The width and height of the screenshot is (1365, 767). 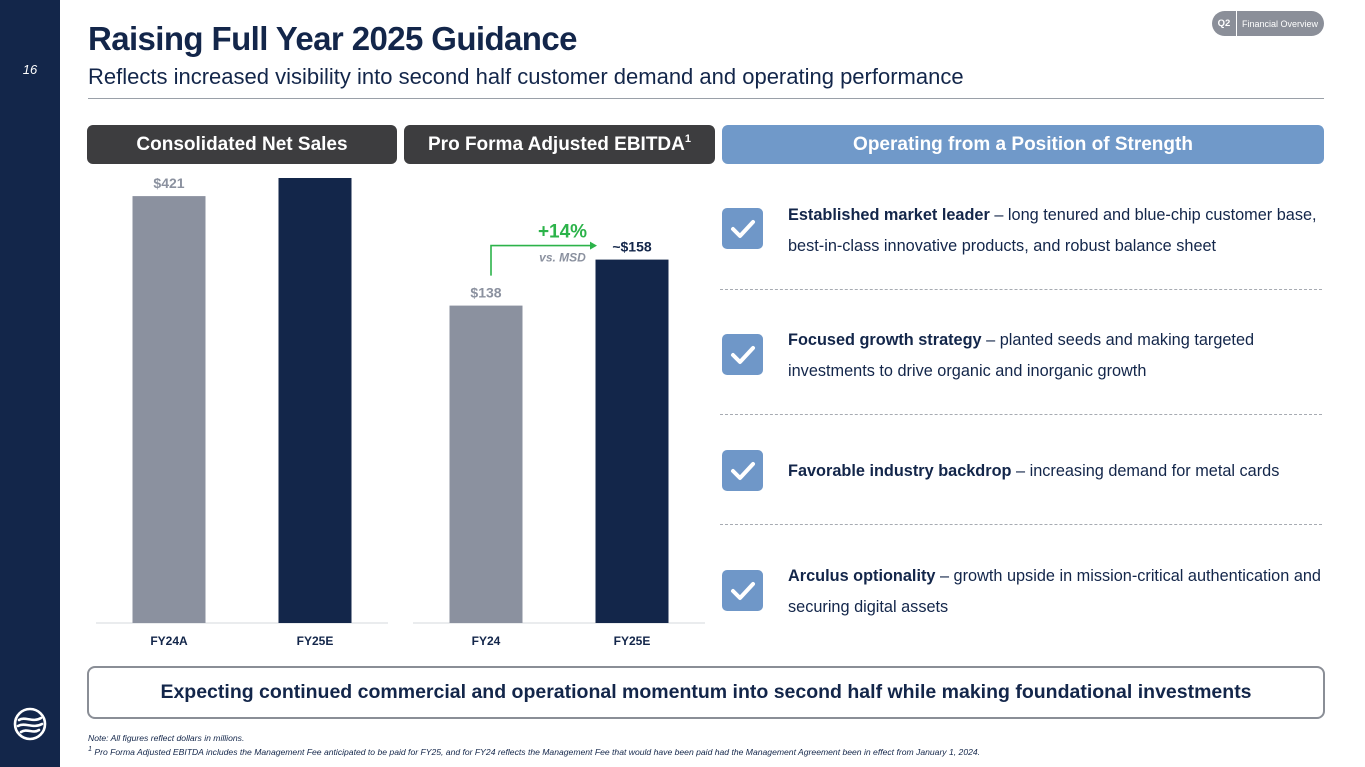 What do you see at coordinates (1224, 23) in the screenshot?
I see `badge-section: Q2` at bounding box center [1224, 23].